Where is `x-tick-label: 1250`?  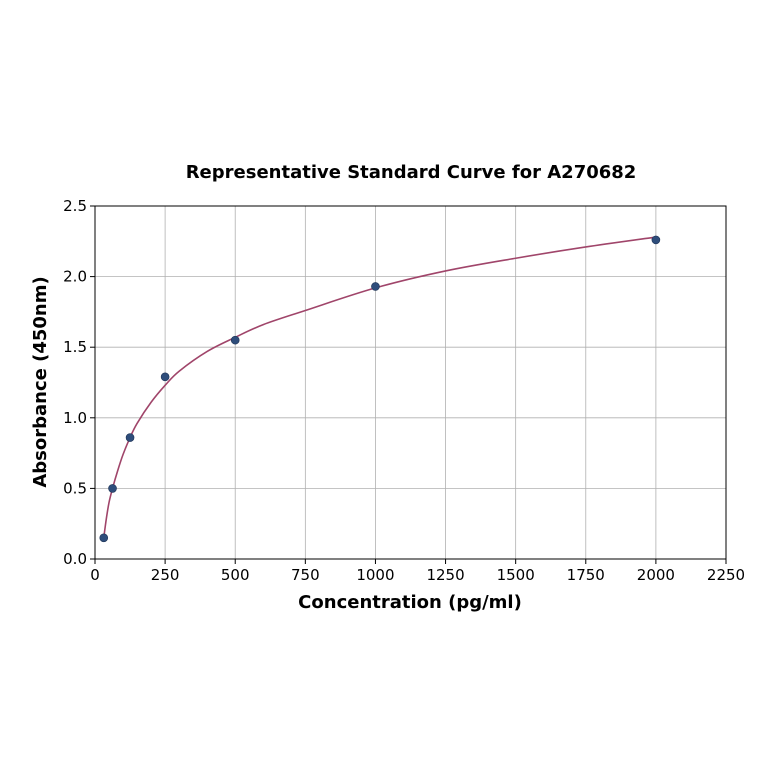
x-tick-label: 1250 is located at coordinates (445, 575).